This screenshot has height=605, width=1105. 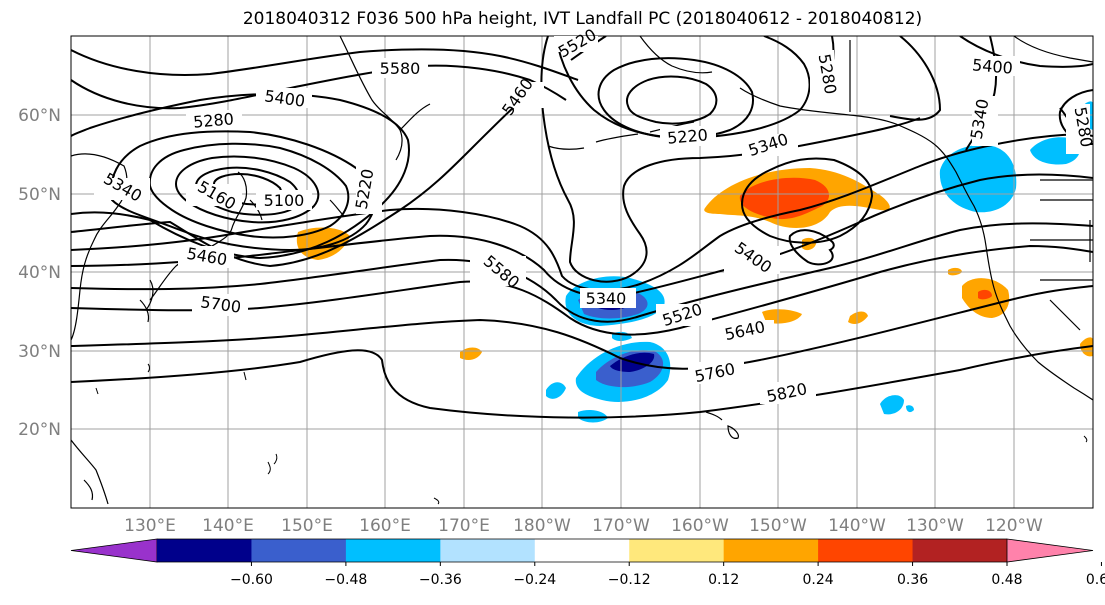 I want to click on shade-bc-negative, so click(x=978, y=179).